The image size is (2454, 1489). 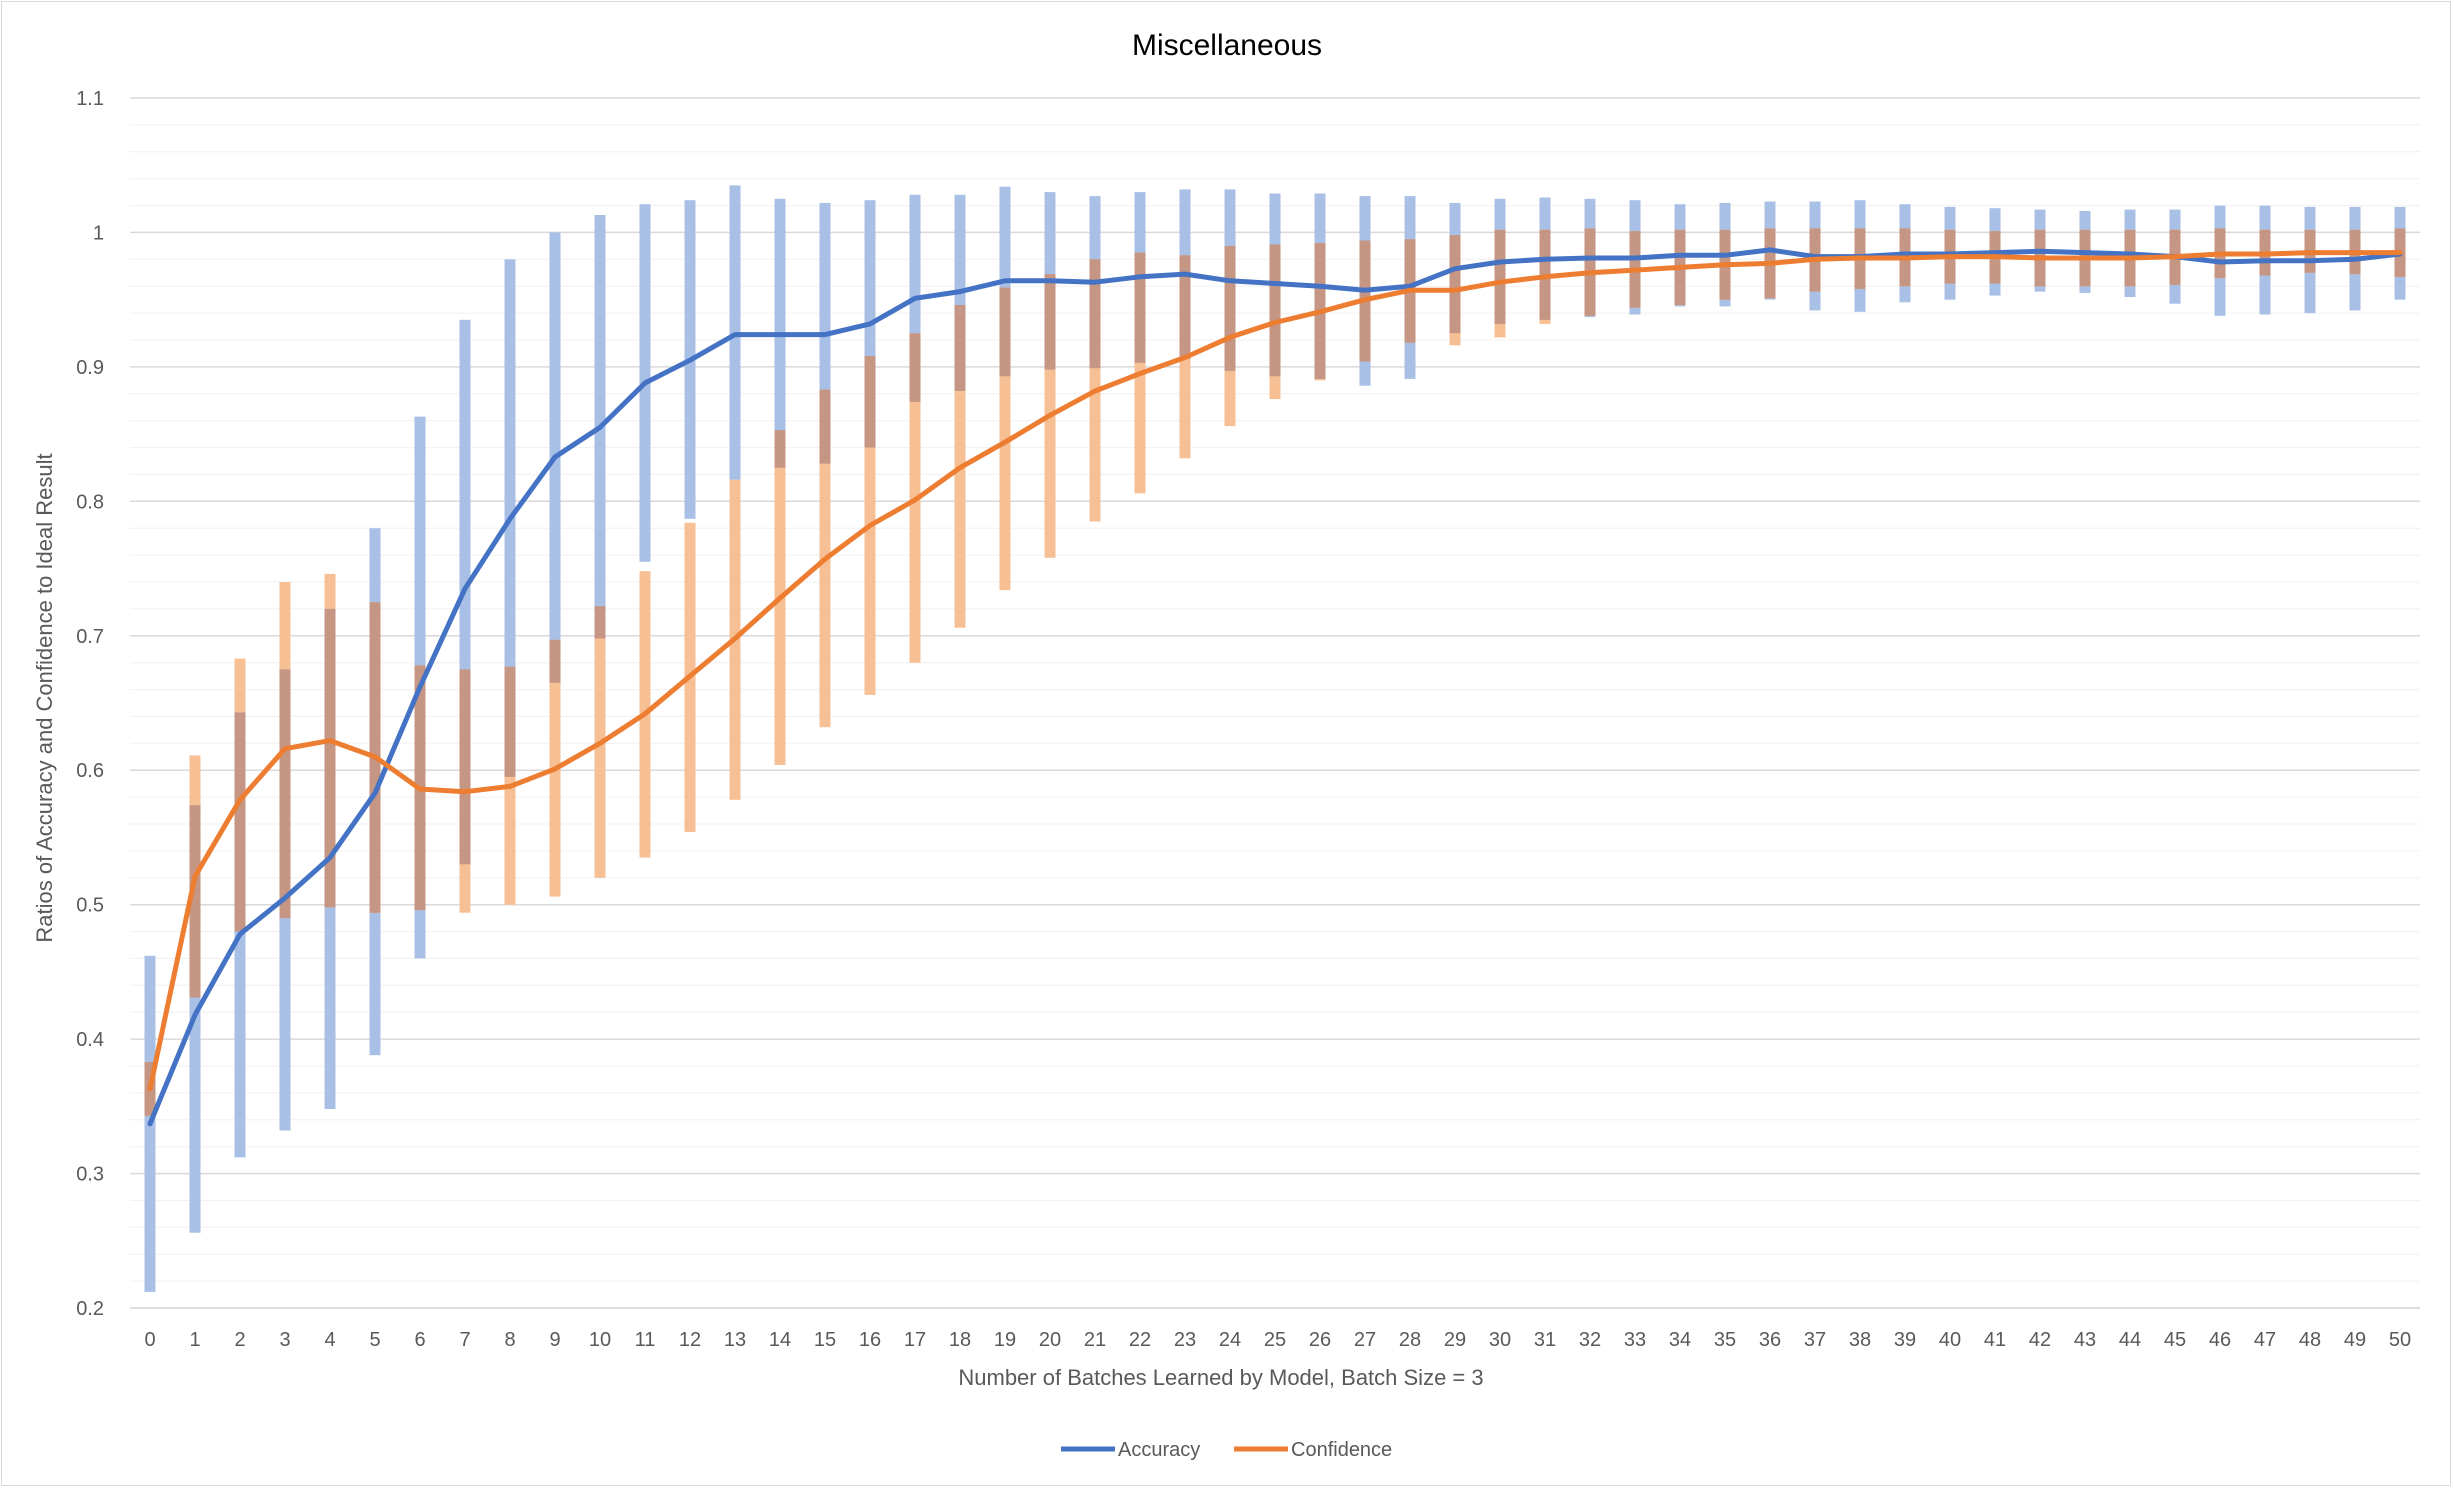 I want to click on x-tick-label: 35, so click(x=1725, y=1340).